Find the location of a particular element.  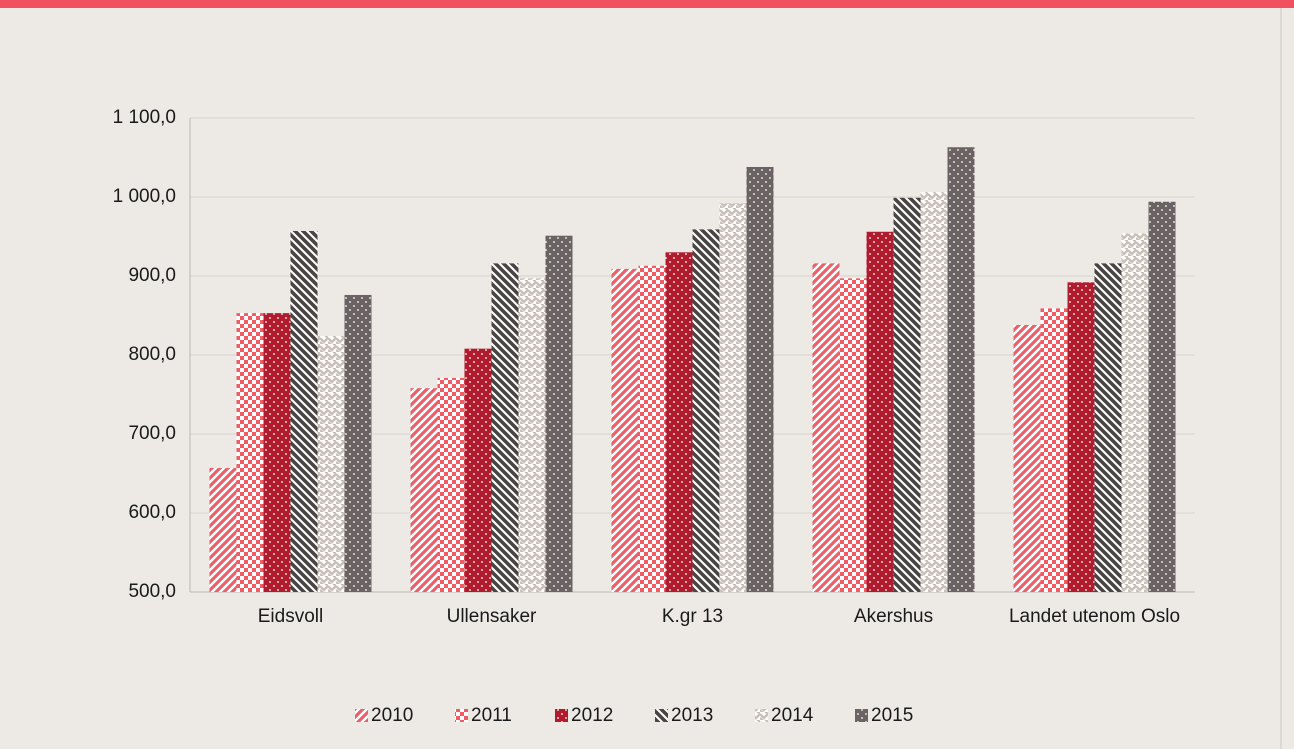

legend-label: 2013 is located at coordinates (692, 715).